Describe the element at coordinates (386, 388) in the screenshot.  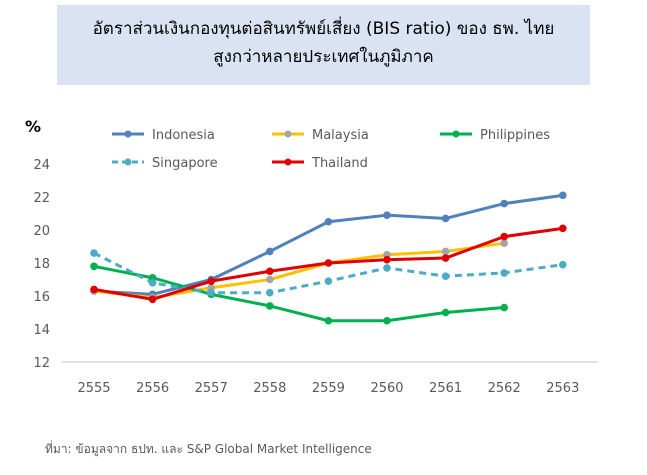
I see `x-tick-label: 2560` at that location.